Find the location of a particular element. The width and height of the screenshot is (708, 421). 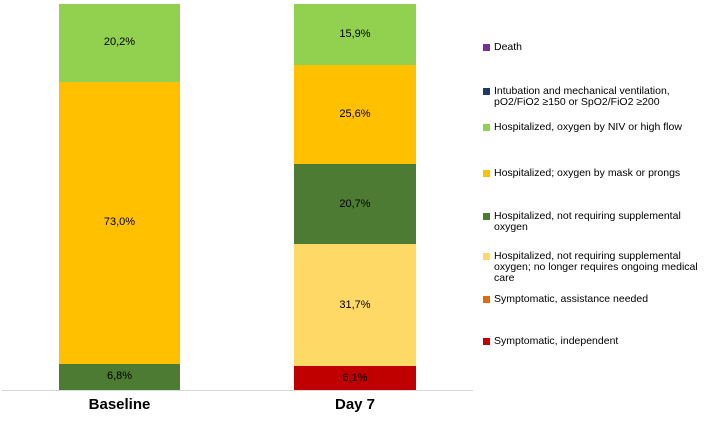

legend-label: Hospitalized; oxygen by mask or prongs is located at coordinates (587, 173).